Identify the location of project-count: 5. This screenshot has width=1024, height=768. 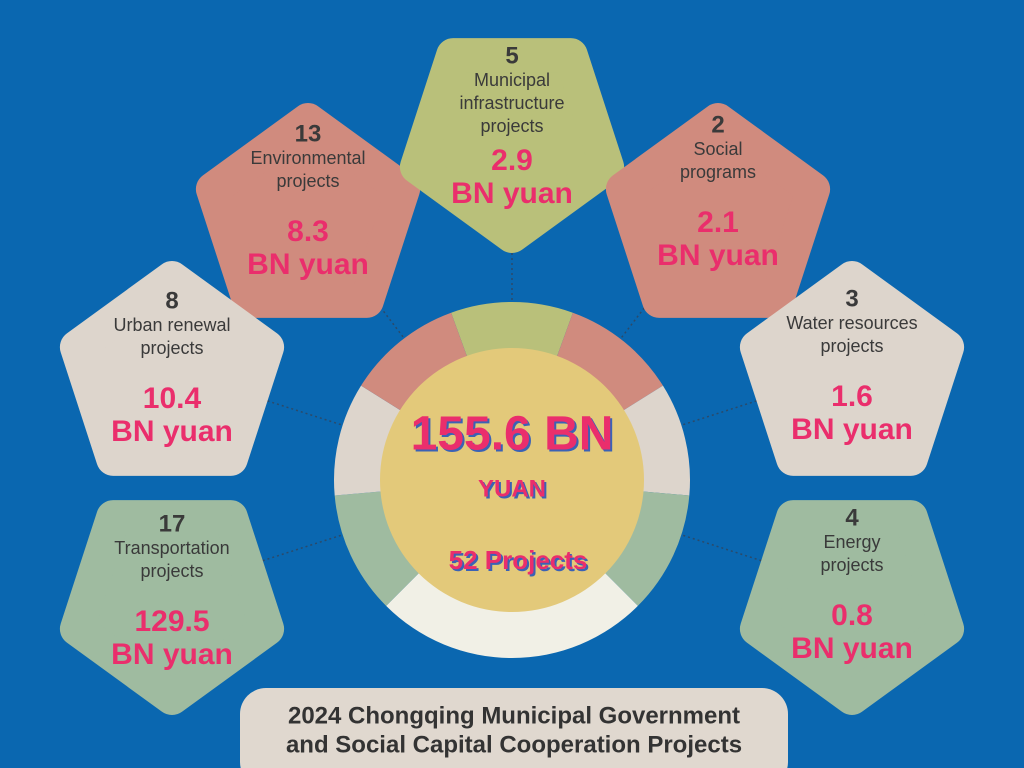
(511, 55).